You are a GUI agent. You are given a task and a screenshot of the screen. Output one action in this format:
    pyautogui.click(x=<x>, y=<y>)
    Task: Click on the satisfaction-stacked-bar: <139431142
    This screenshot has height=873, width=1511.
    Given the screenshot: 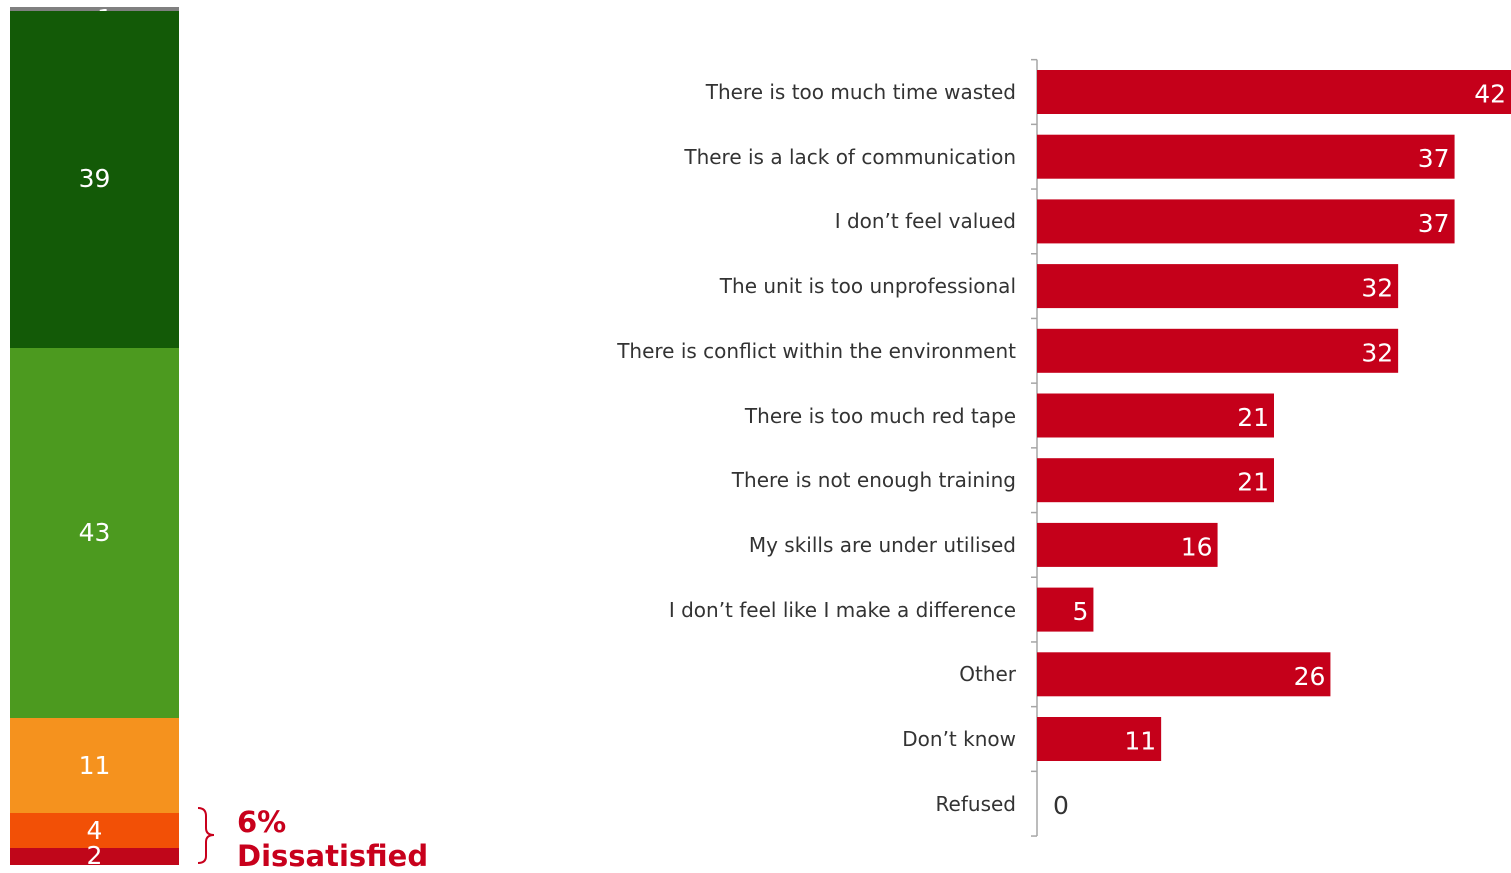 What is the action you would take?
    pyautogui.click(x=94, y=435)
    